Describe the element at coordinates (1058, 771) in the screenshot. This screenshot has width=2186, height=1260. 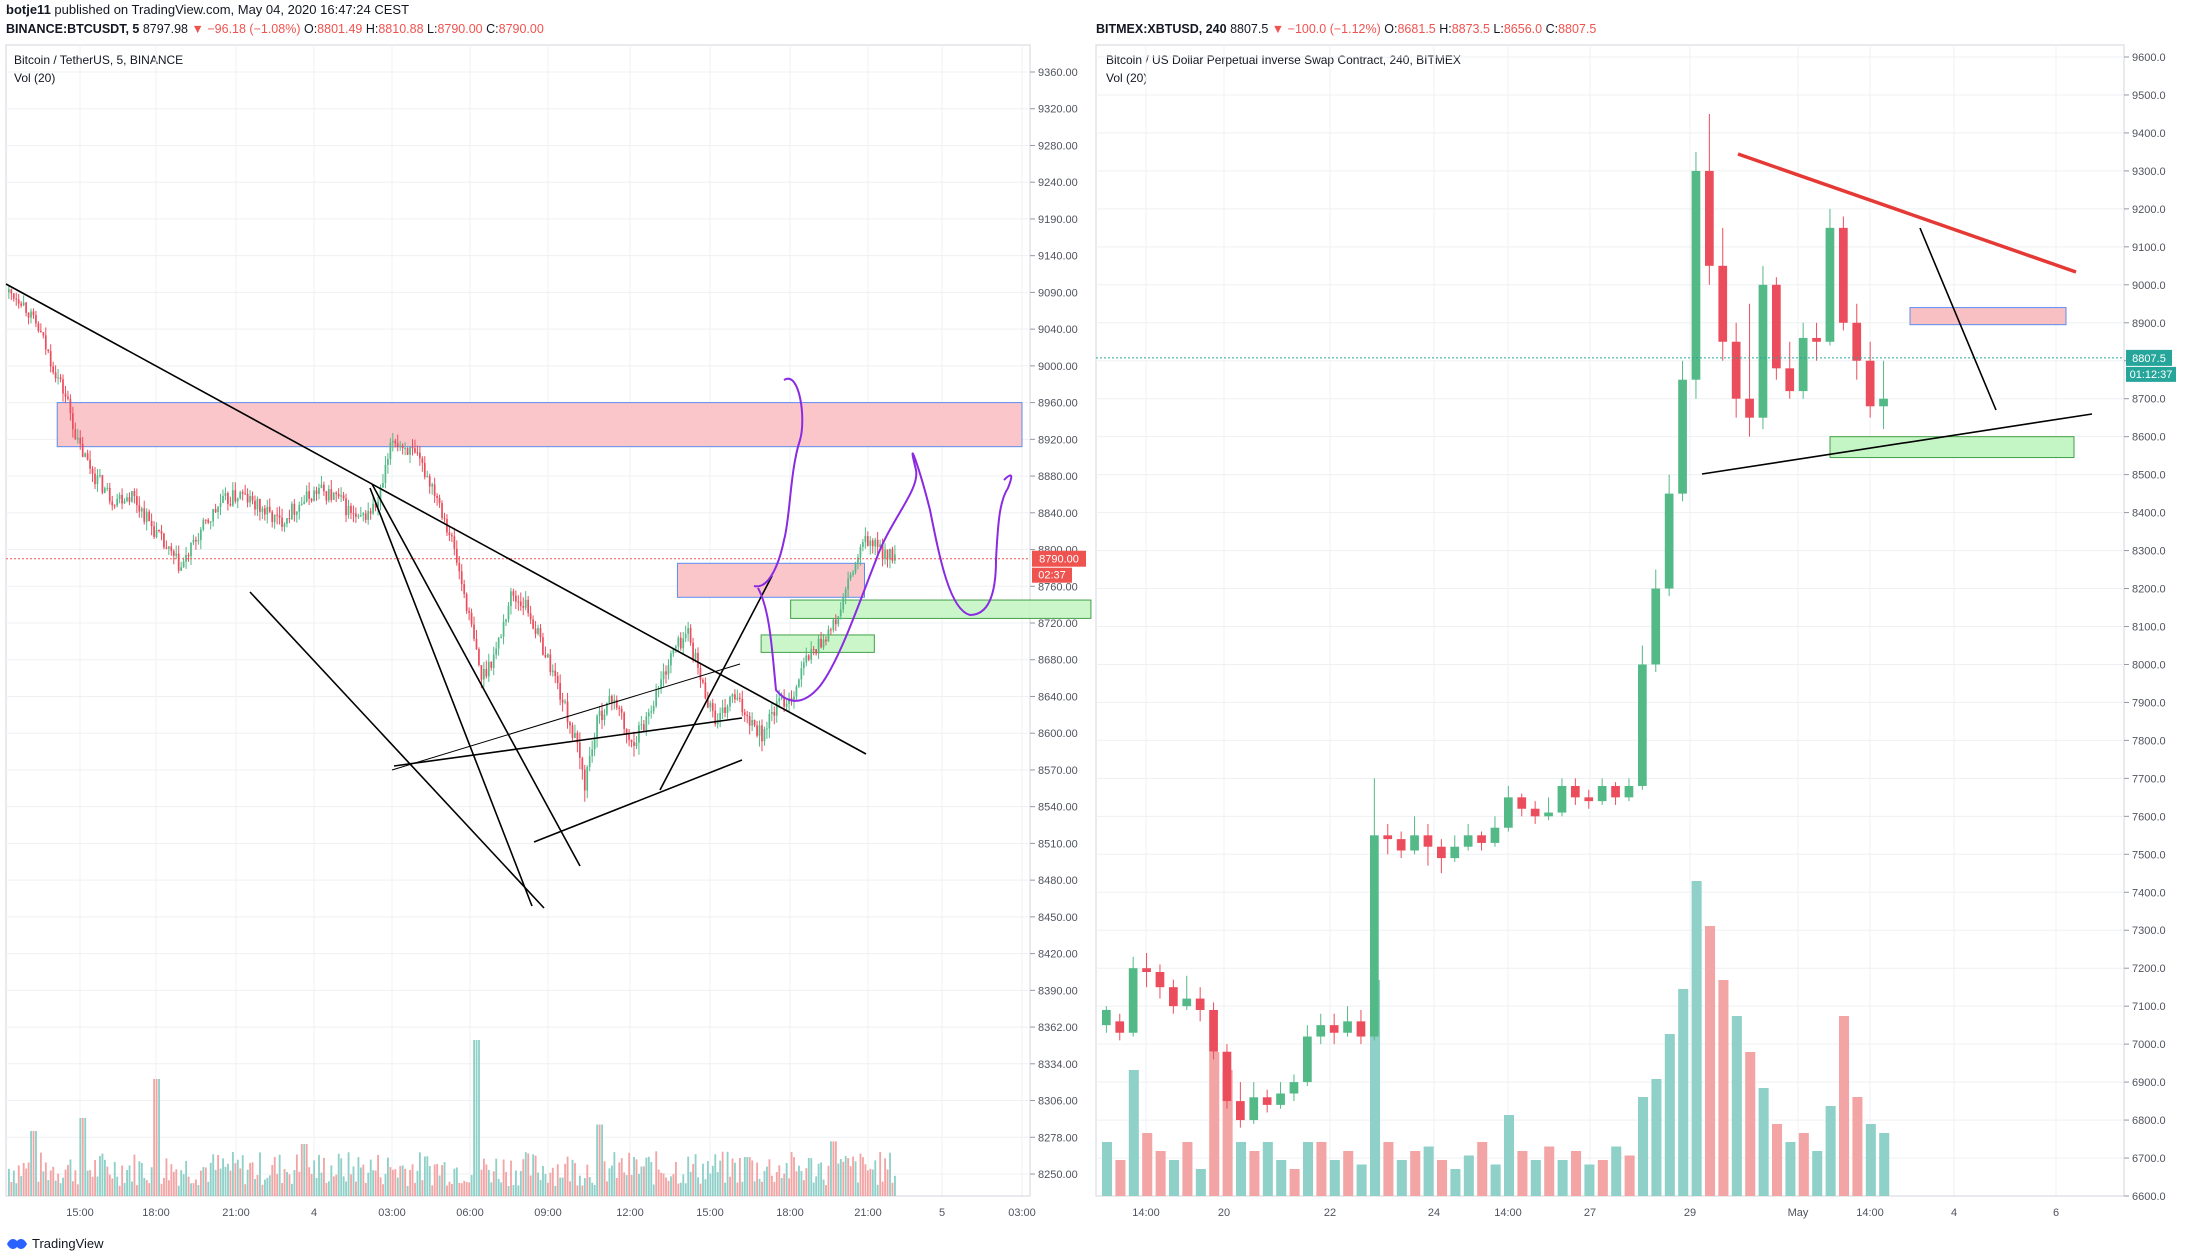
I see `left-y-tick-label: 8570.00` at that location.